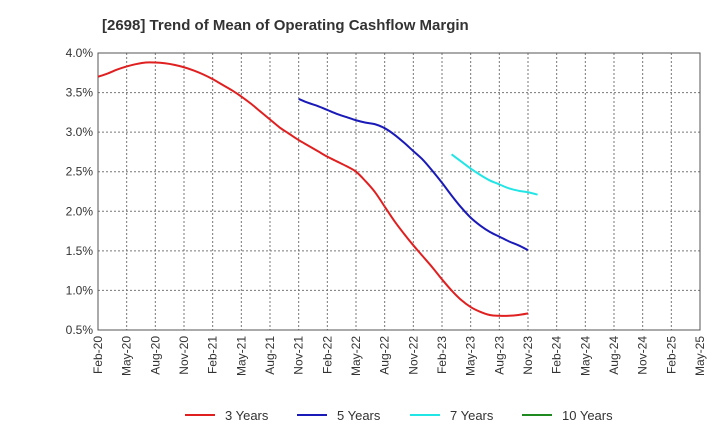 The width and height of the screenshot is (720, 440). Describe the element at coordinates (80, 290) in the screenshot. I see `y-tick-label: 1.0%` at that location.